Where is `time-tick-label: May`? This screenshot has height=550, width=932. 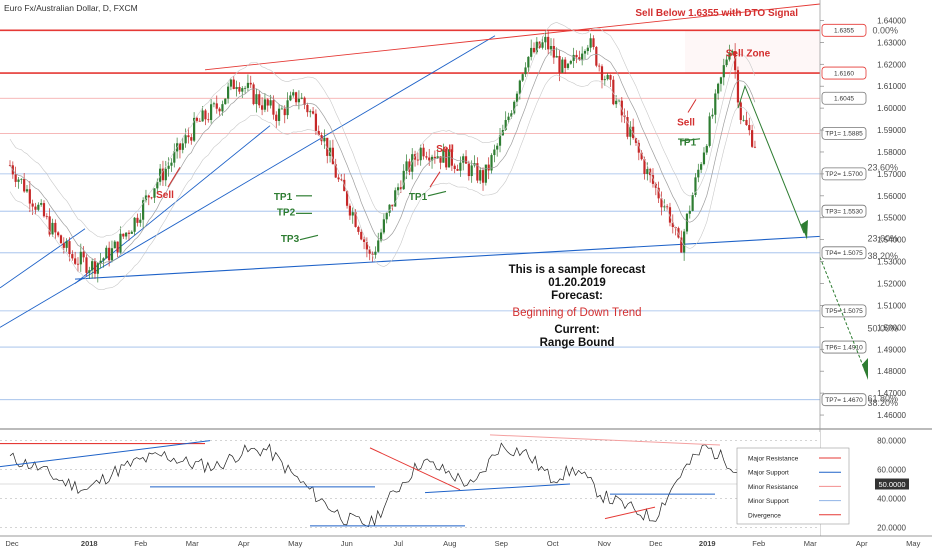 time-tick-label: May is located at coordinates (295, 543).